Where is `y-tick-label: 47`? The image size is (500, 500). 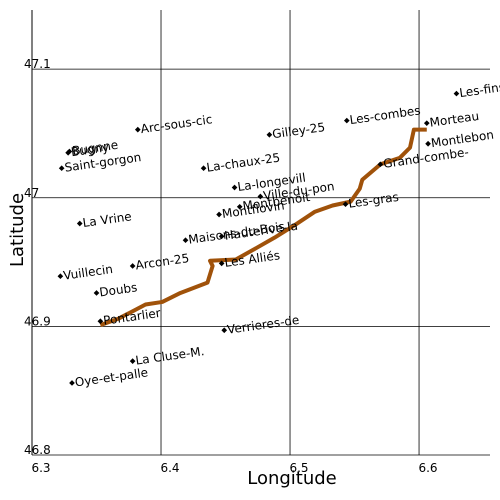 y-tick-label: 47 is located at coordinates (31, 193).